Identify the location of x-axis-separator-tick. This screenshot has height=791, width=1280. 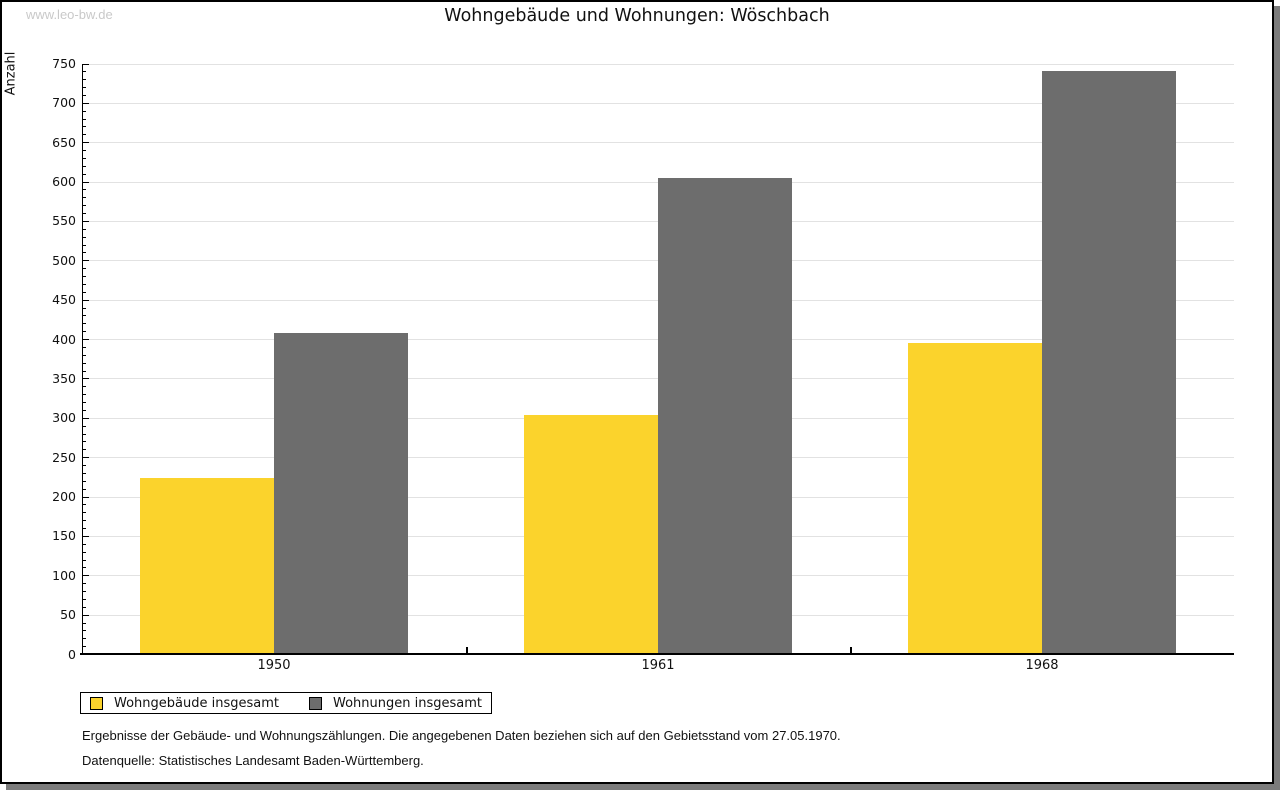
(851, 650).